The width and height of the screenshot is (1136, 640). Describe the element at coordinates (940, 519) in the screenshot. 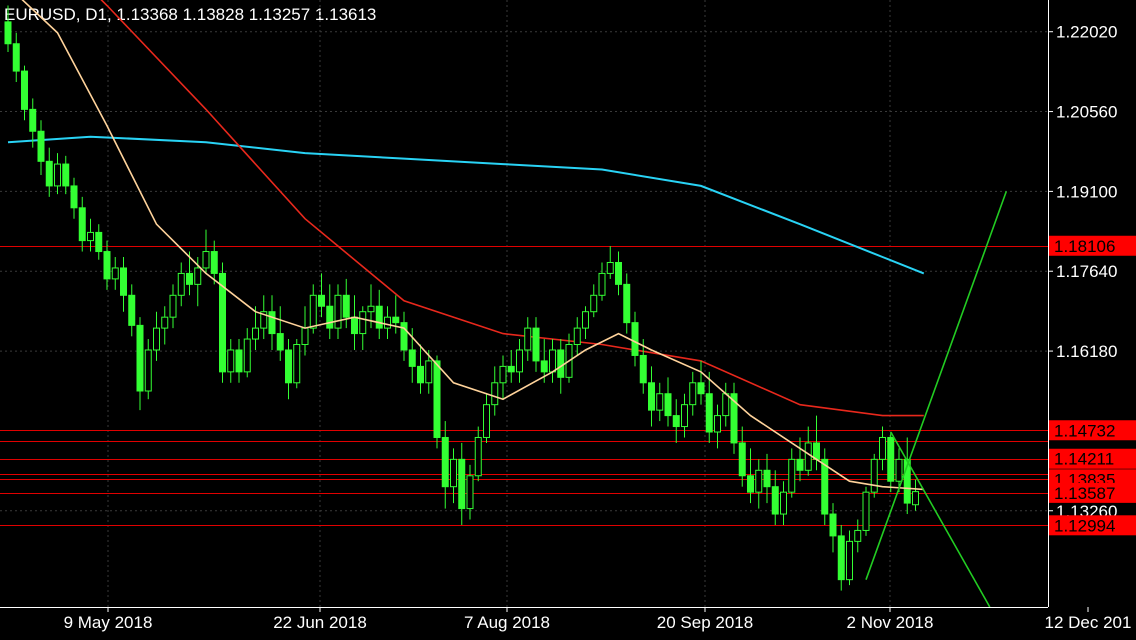

I see `trend-line-down` at that location.